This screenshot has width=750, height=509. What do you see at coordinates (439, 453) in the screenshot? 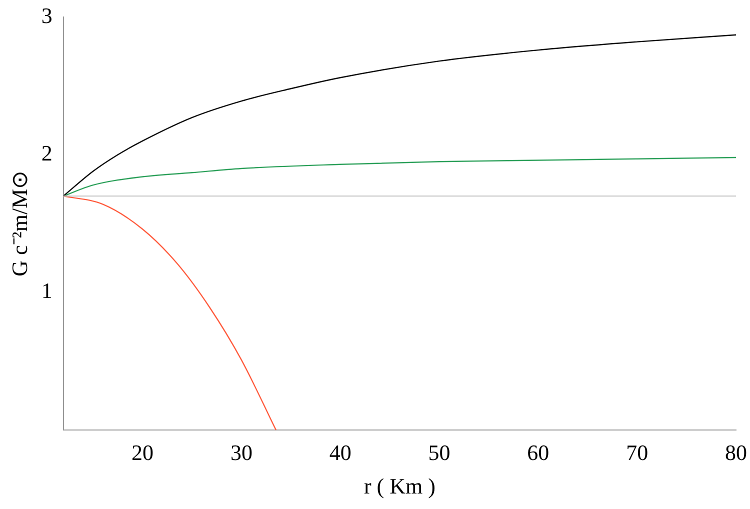
I see `x-tick-label: 50` at bounding box center [439, 453].